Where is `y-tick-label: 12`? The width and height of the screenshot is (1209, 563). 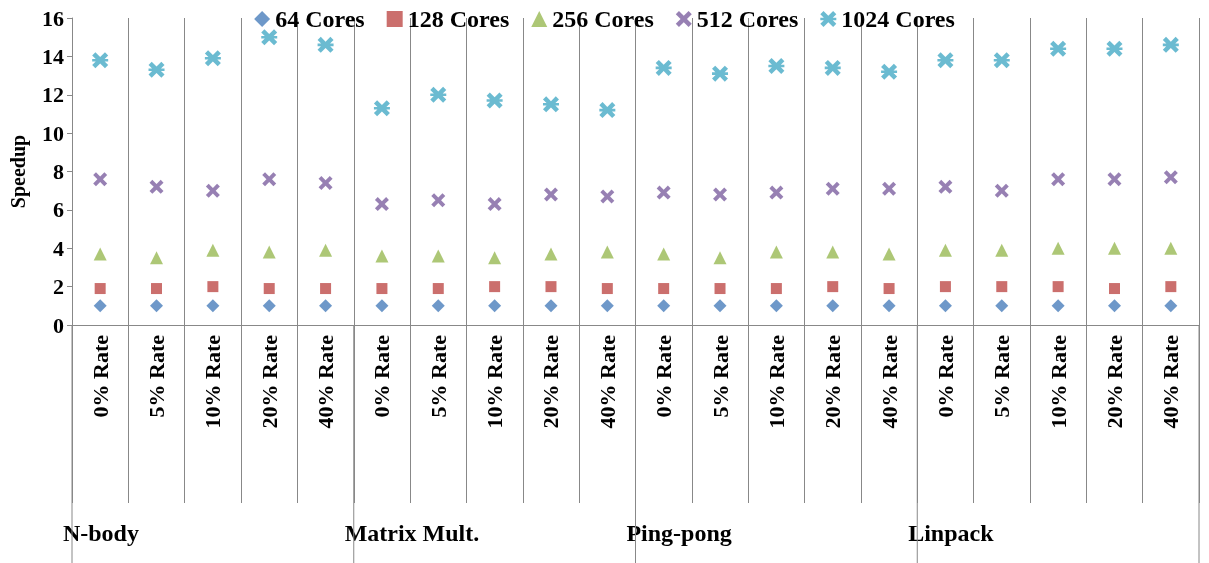 y-tick-label: 12 is located at coordinates (53, 95).